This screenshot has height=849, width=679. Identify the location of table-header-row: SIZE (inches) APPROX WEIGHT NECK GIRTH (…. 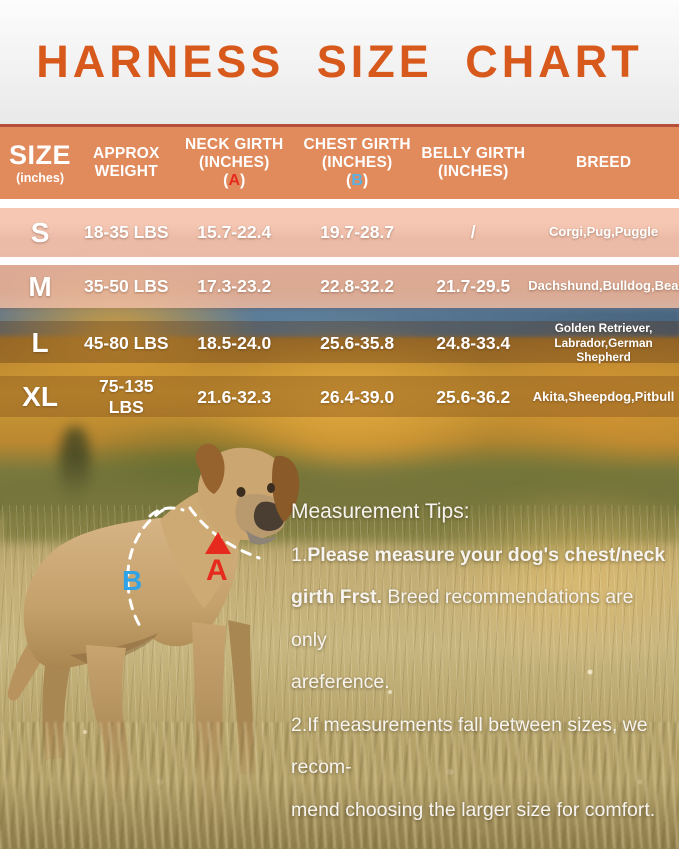
(339, 163).